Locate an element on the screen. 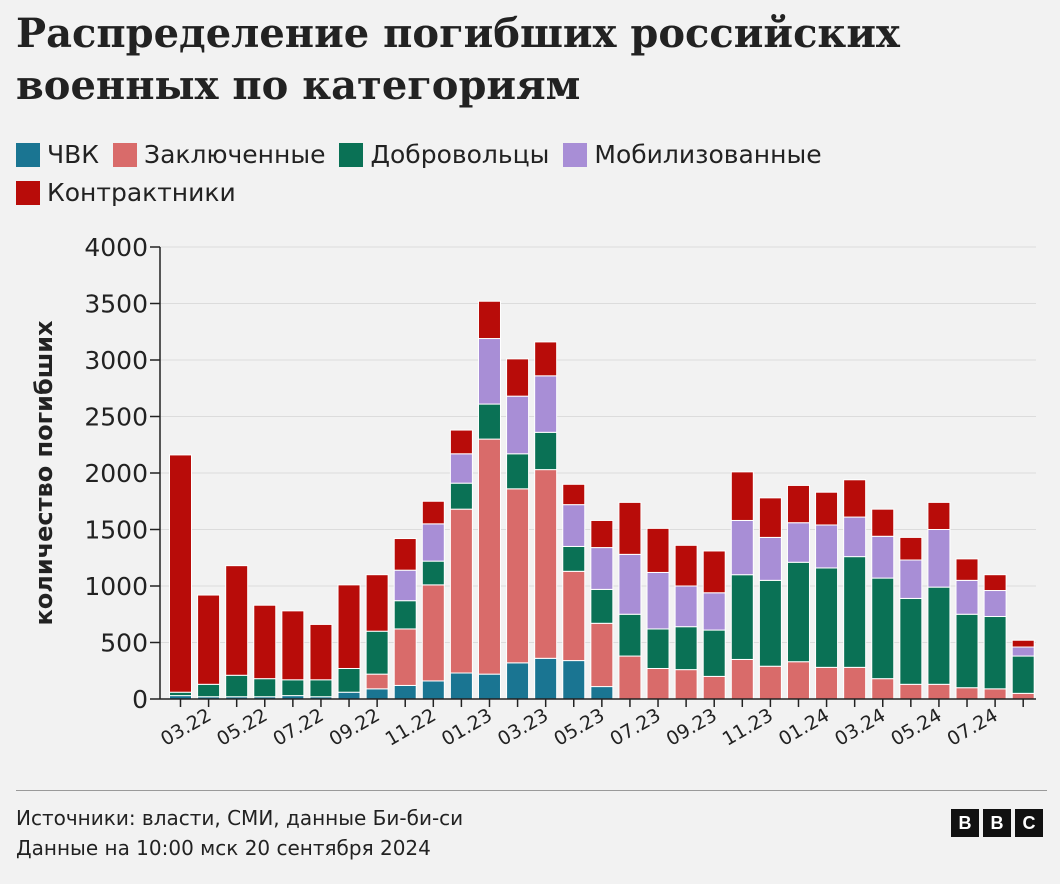  bar-segment-11.22-s0 is located at coordinates (433, 690).